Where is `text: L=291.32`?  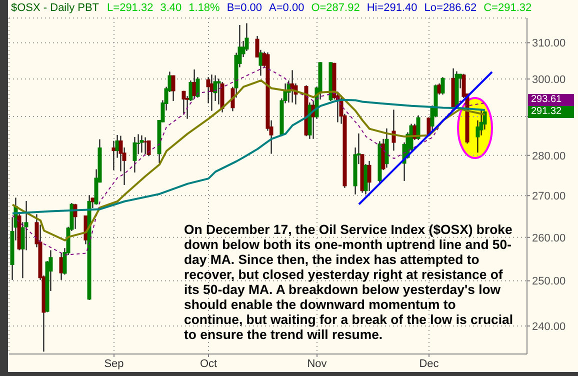 text: L=291.32 is located at coordinates (130, 8).